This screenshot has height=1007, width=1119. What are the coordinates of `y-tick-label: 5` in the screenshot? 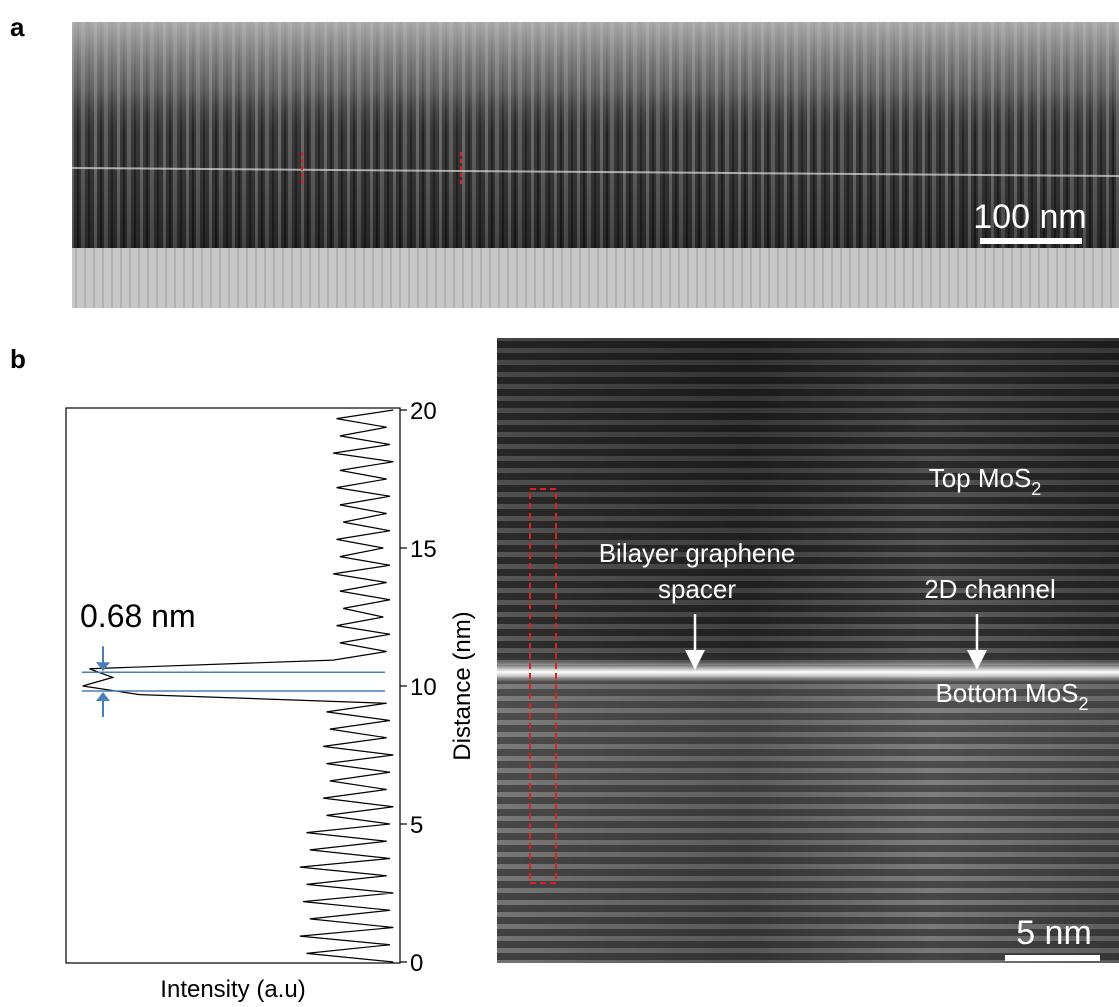 It's located at (416, 825).